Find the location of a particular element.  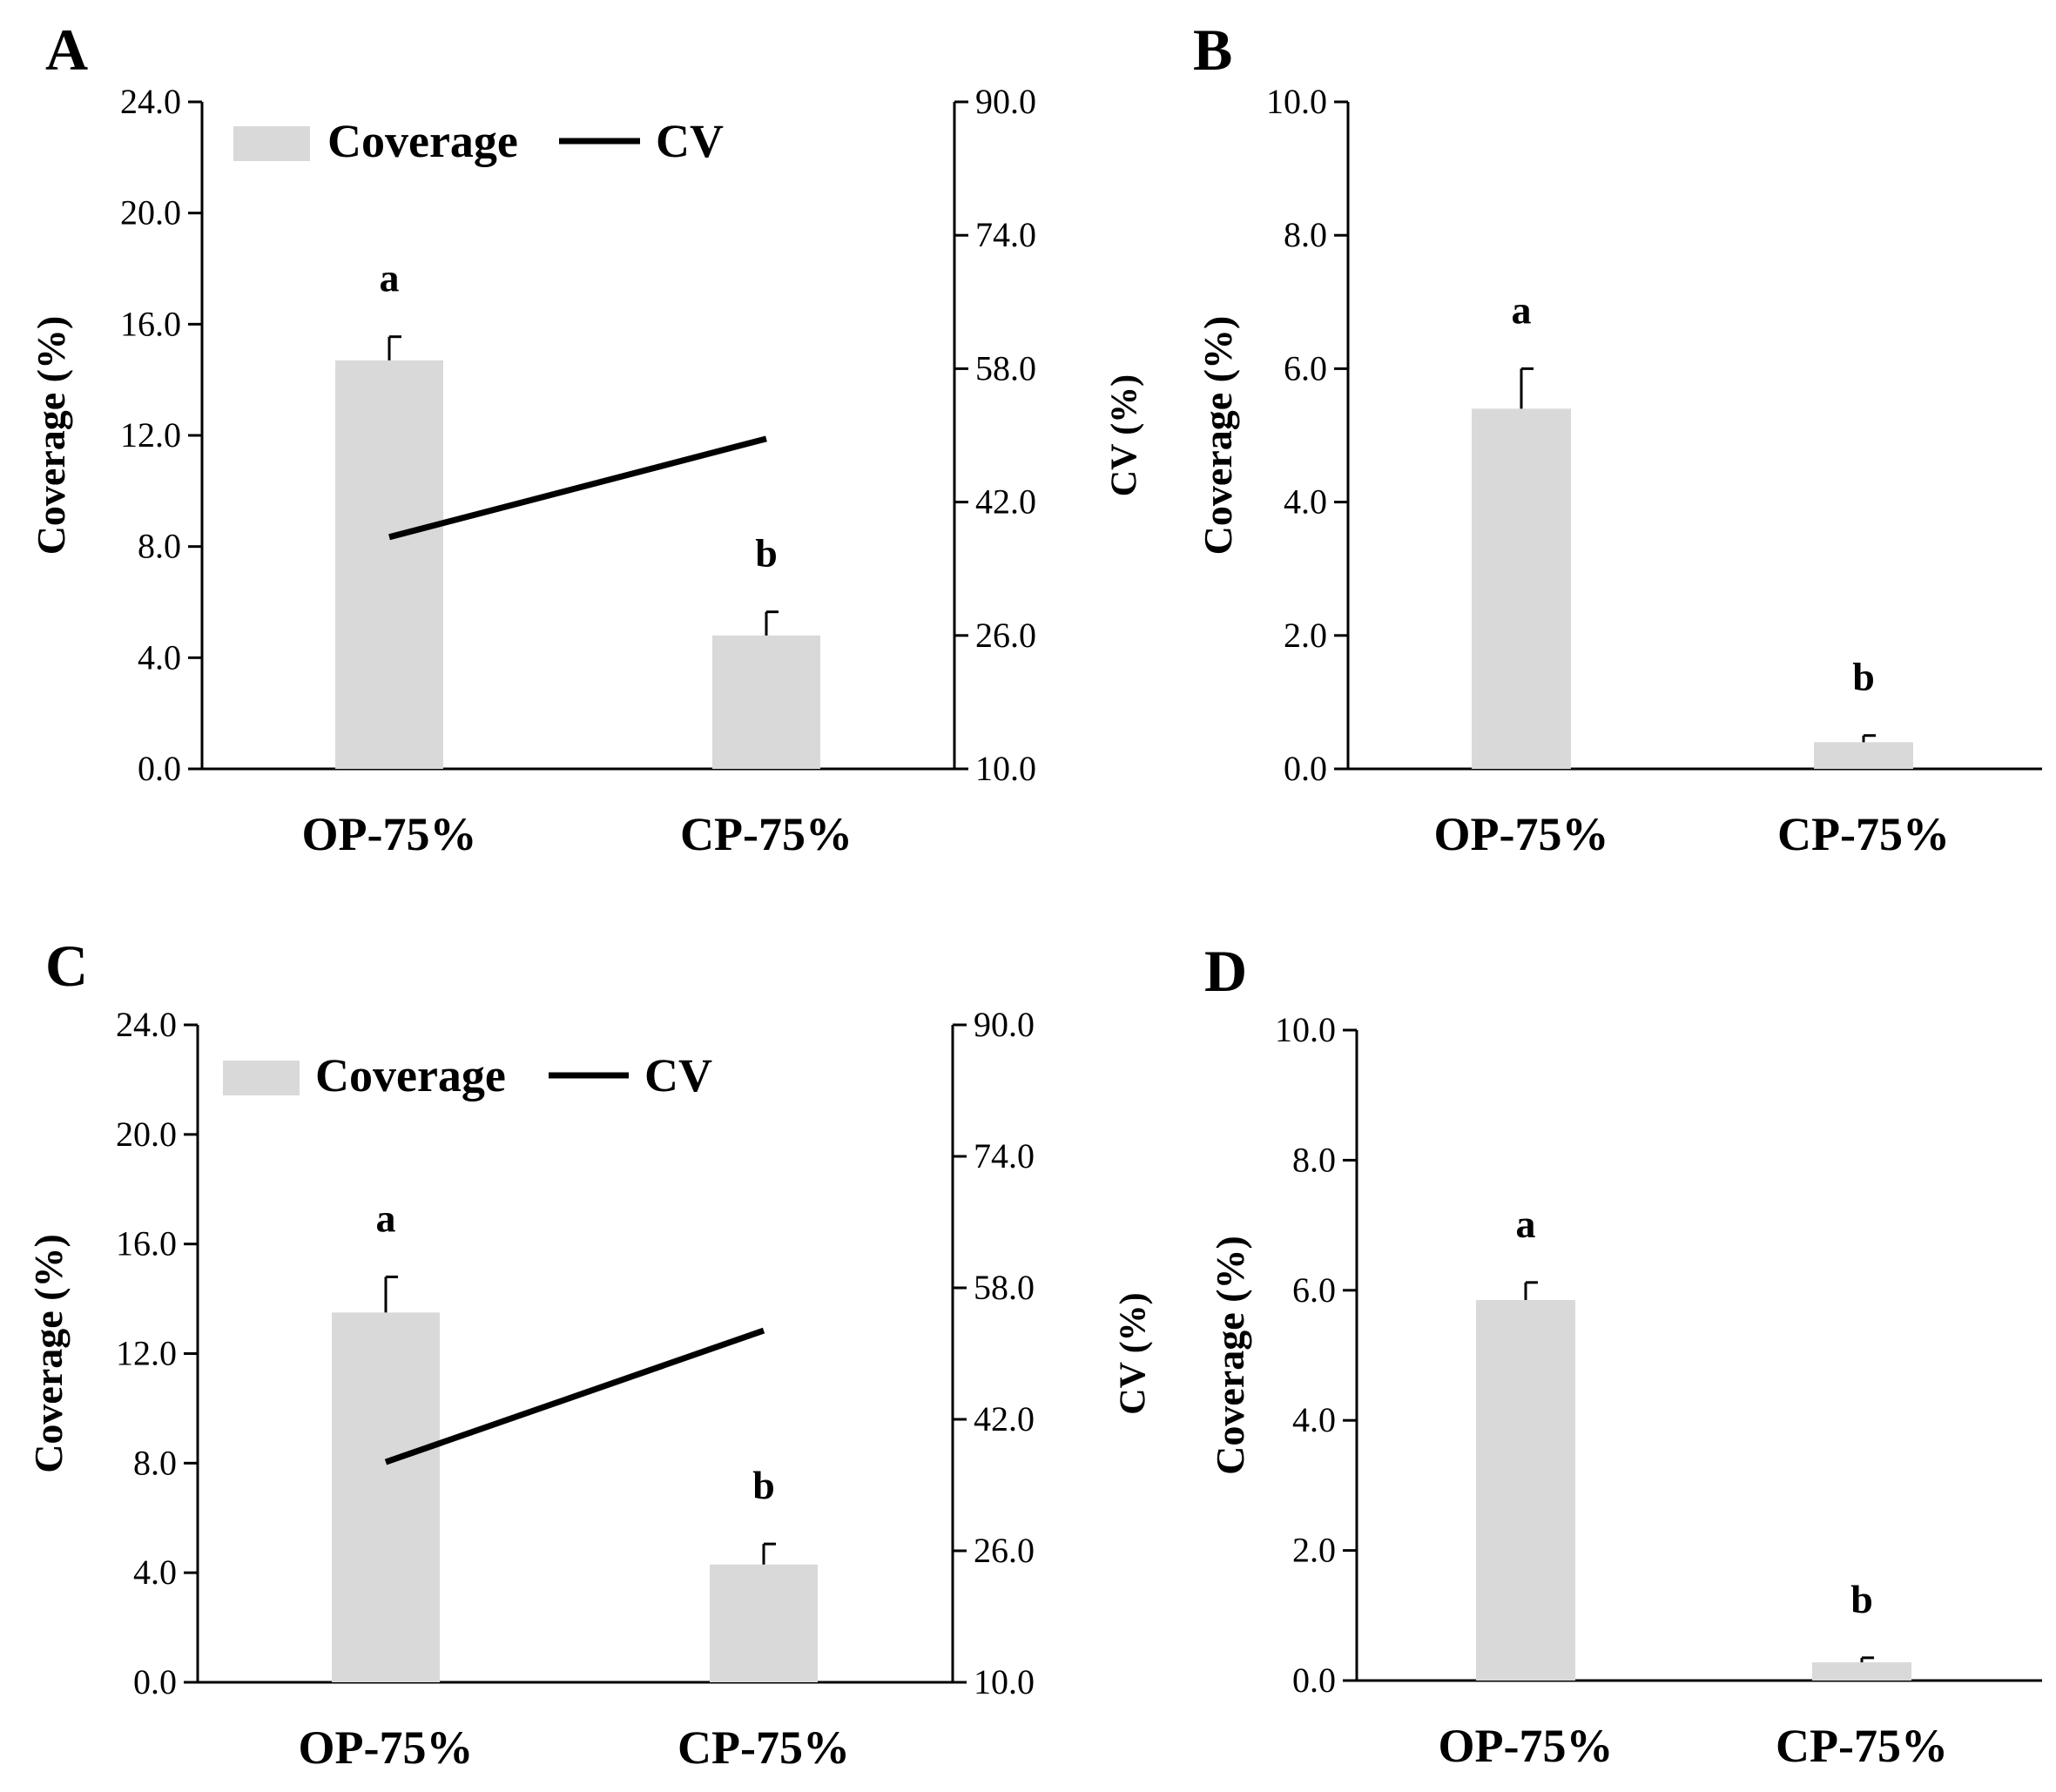

panel-label: D is located at coordinates (1225, 971).